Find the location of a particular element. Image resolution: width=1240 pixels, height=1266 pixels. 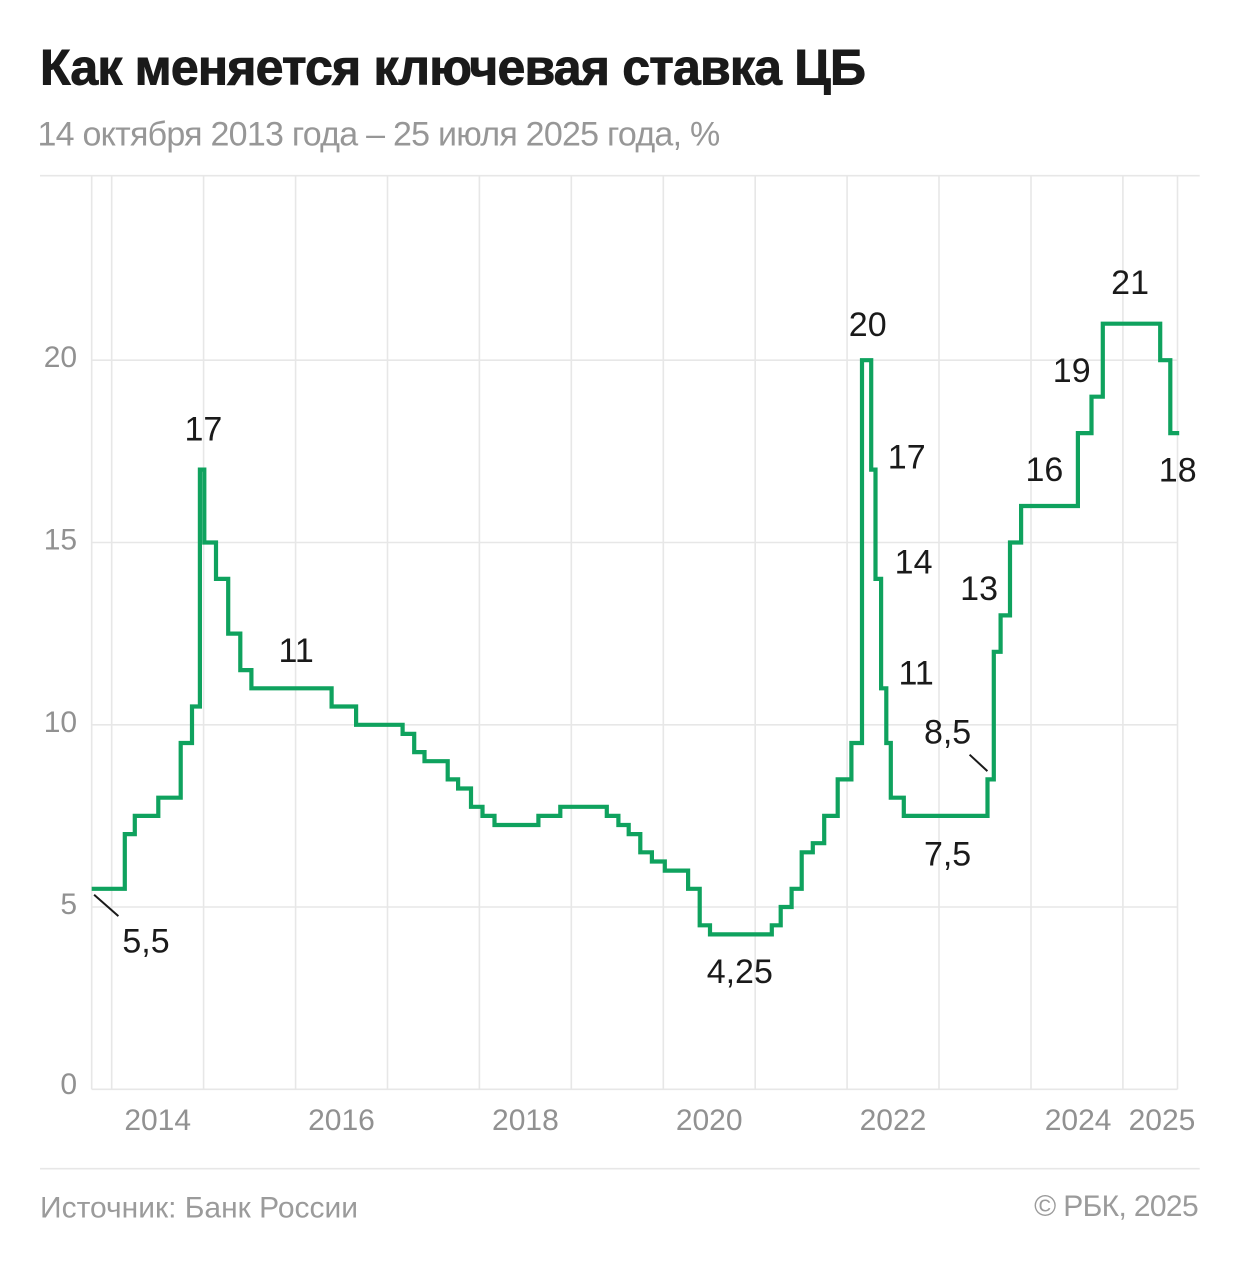

svg-text: 2018 is located at coordinates (525, 1120).